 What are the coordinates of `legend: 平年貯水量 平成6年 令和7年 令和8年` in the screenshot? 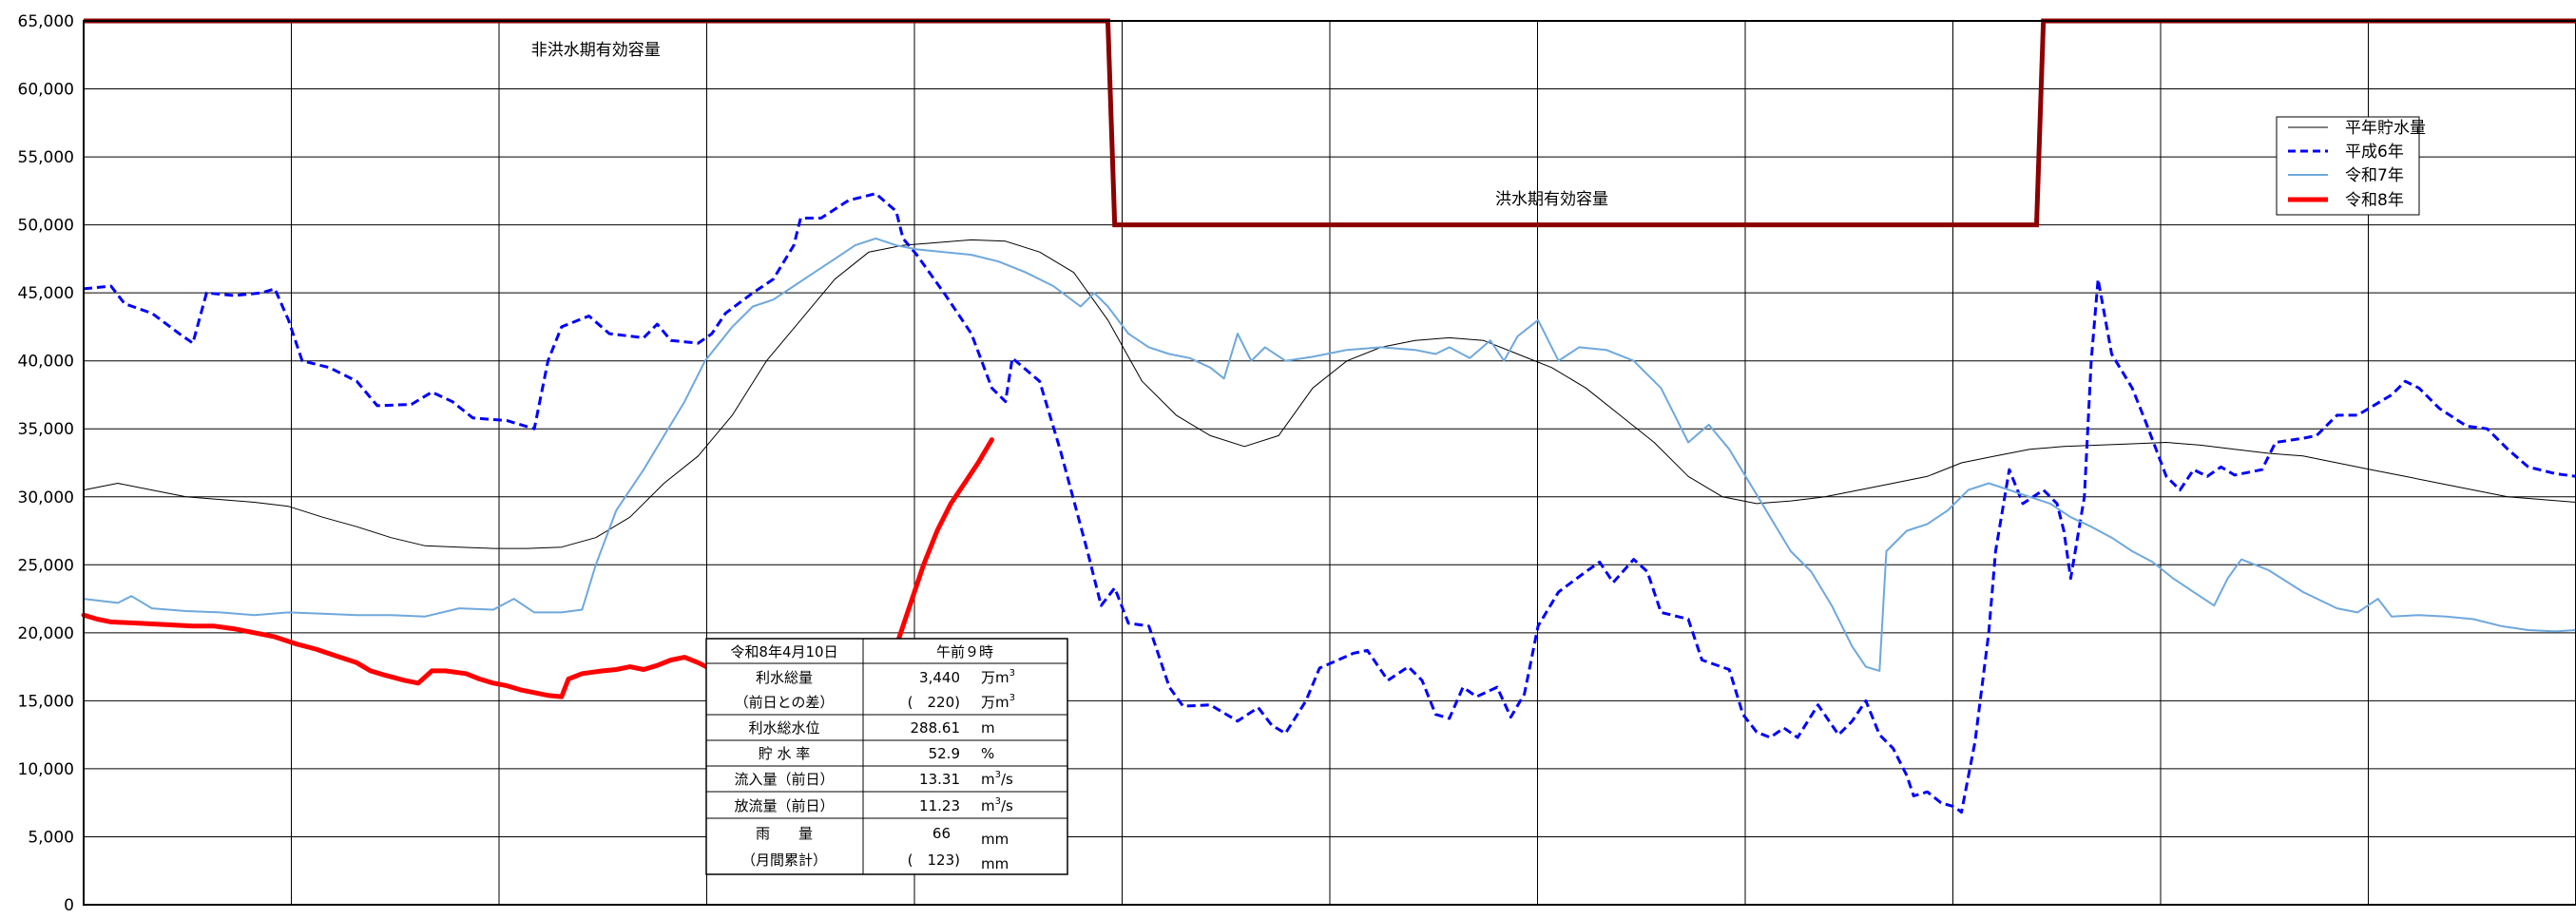 It's located at (2351, 166).